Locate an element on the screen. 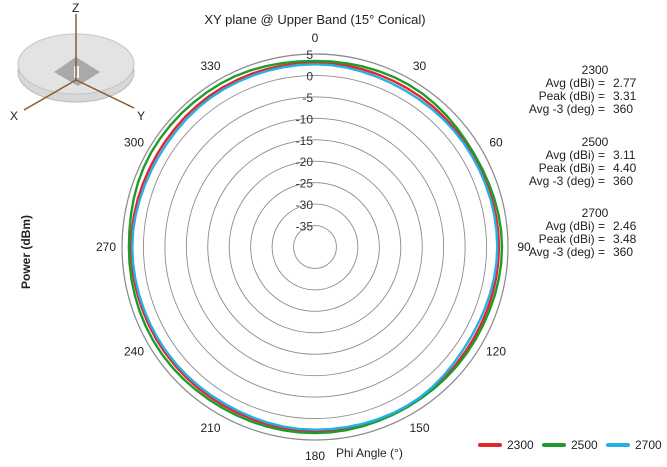  axis-z-label: Z is located at coordinates (75, 8).